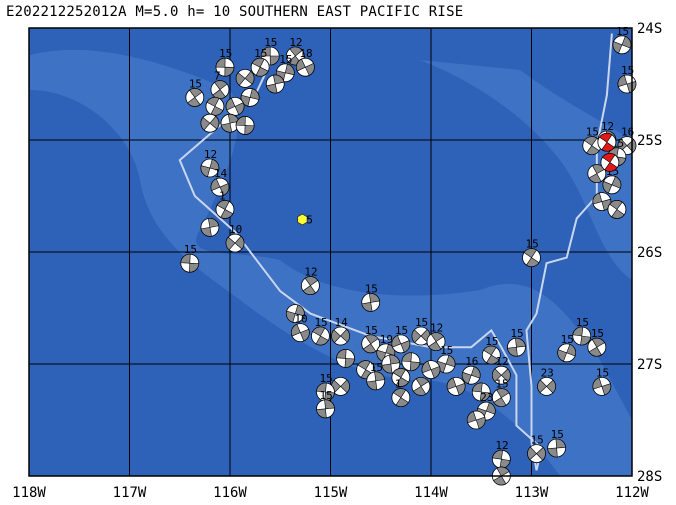  What do you see at coordinates (602, 372) in the screenshot?
I see `magnitude-label-59: 15` at bounding box center [602, 372].